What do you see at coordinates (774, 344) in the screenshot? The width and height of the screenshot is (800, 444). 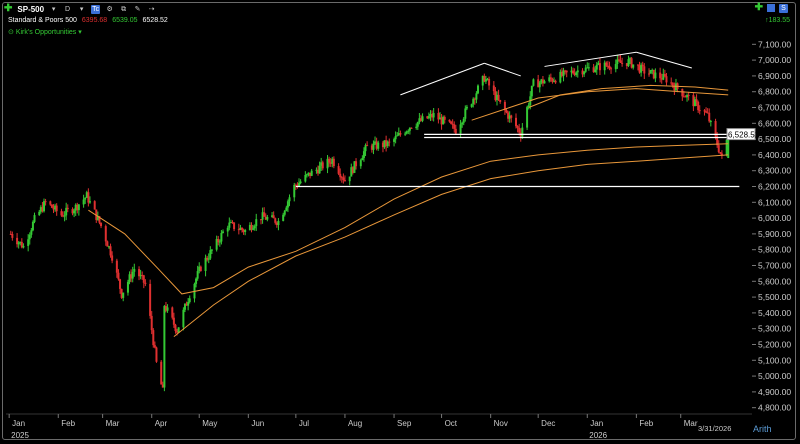 I see `y-tick-label: 5,200.00` at bounding box center [774, 344].